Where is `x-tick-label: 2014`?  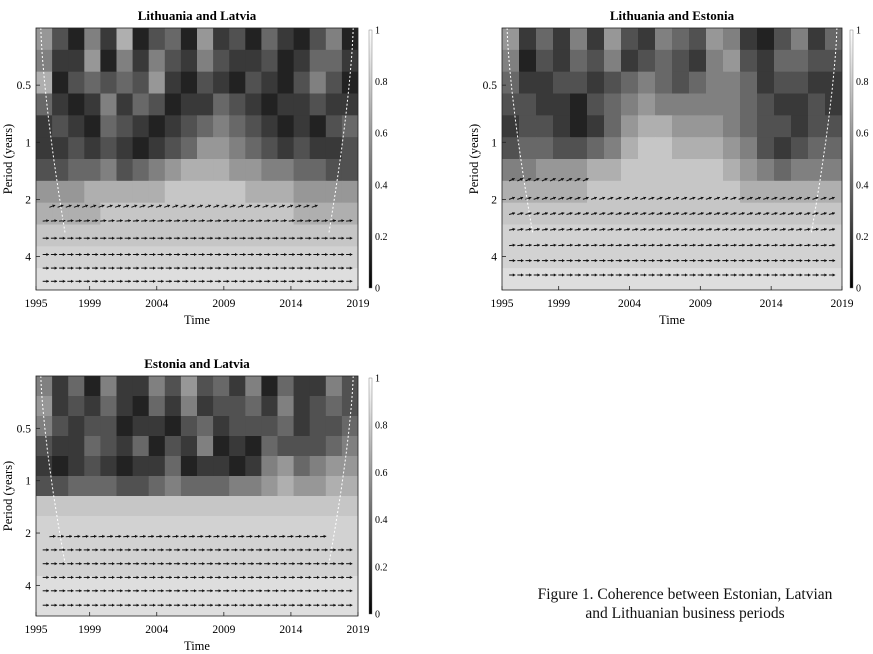
x-tick-label: 2014 is located at coordinates (290, 304).